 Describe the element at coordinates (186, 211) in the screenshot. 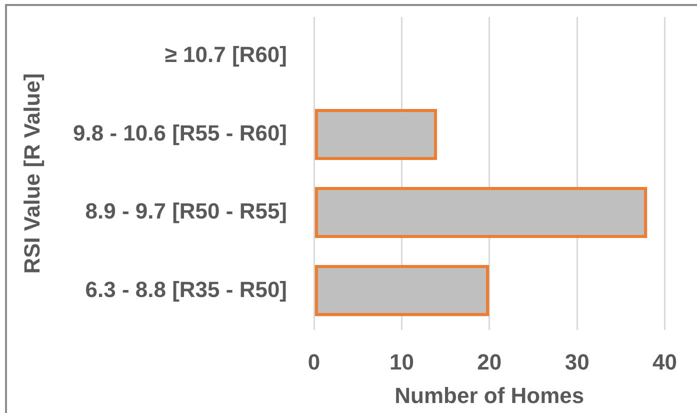

I see `y-tick-label: 8.9 - 9.7 [R50 - R55]` at that location.